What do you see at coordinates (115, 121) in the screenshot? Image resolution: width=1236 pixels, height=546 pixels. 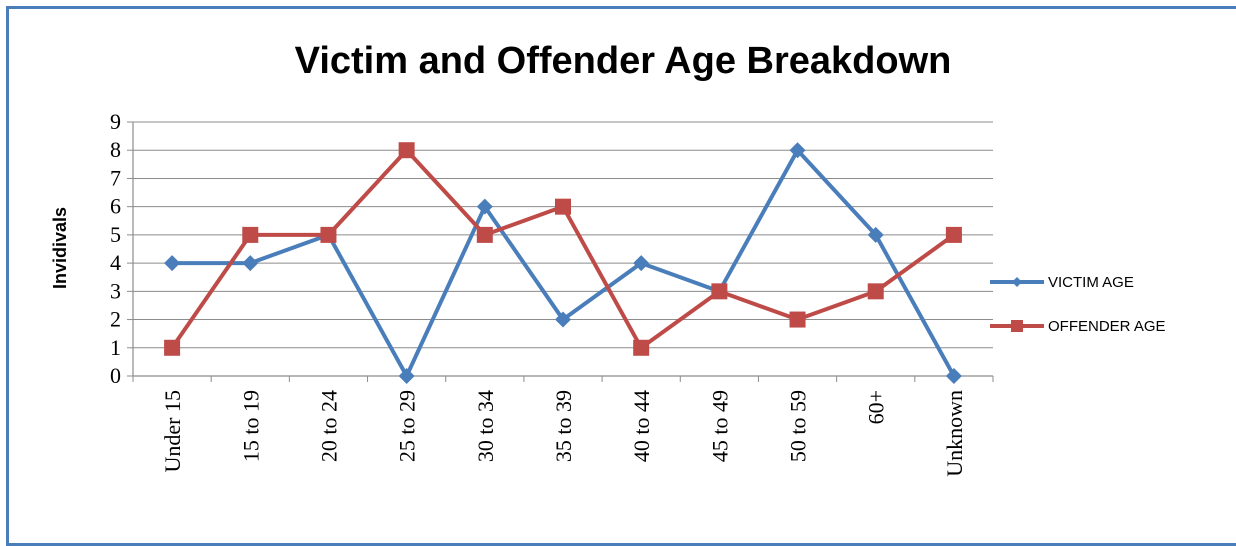 I see `y-tick-label: 9` at bounding box center [115, 121].